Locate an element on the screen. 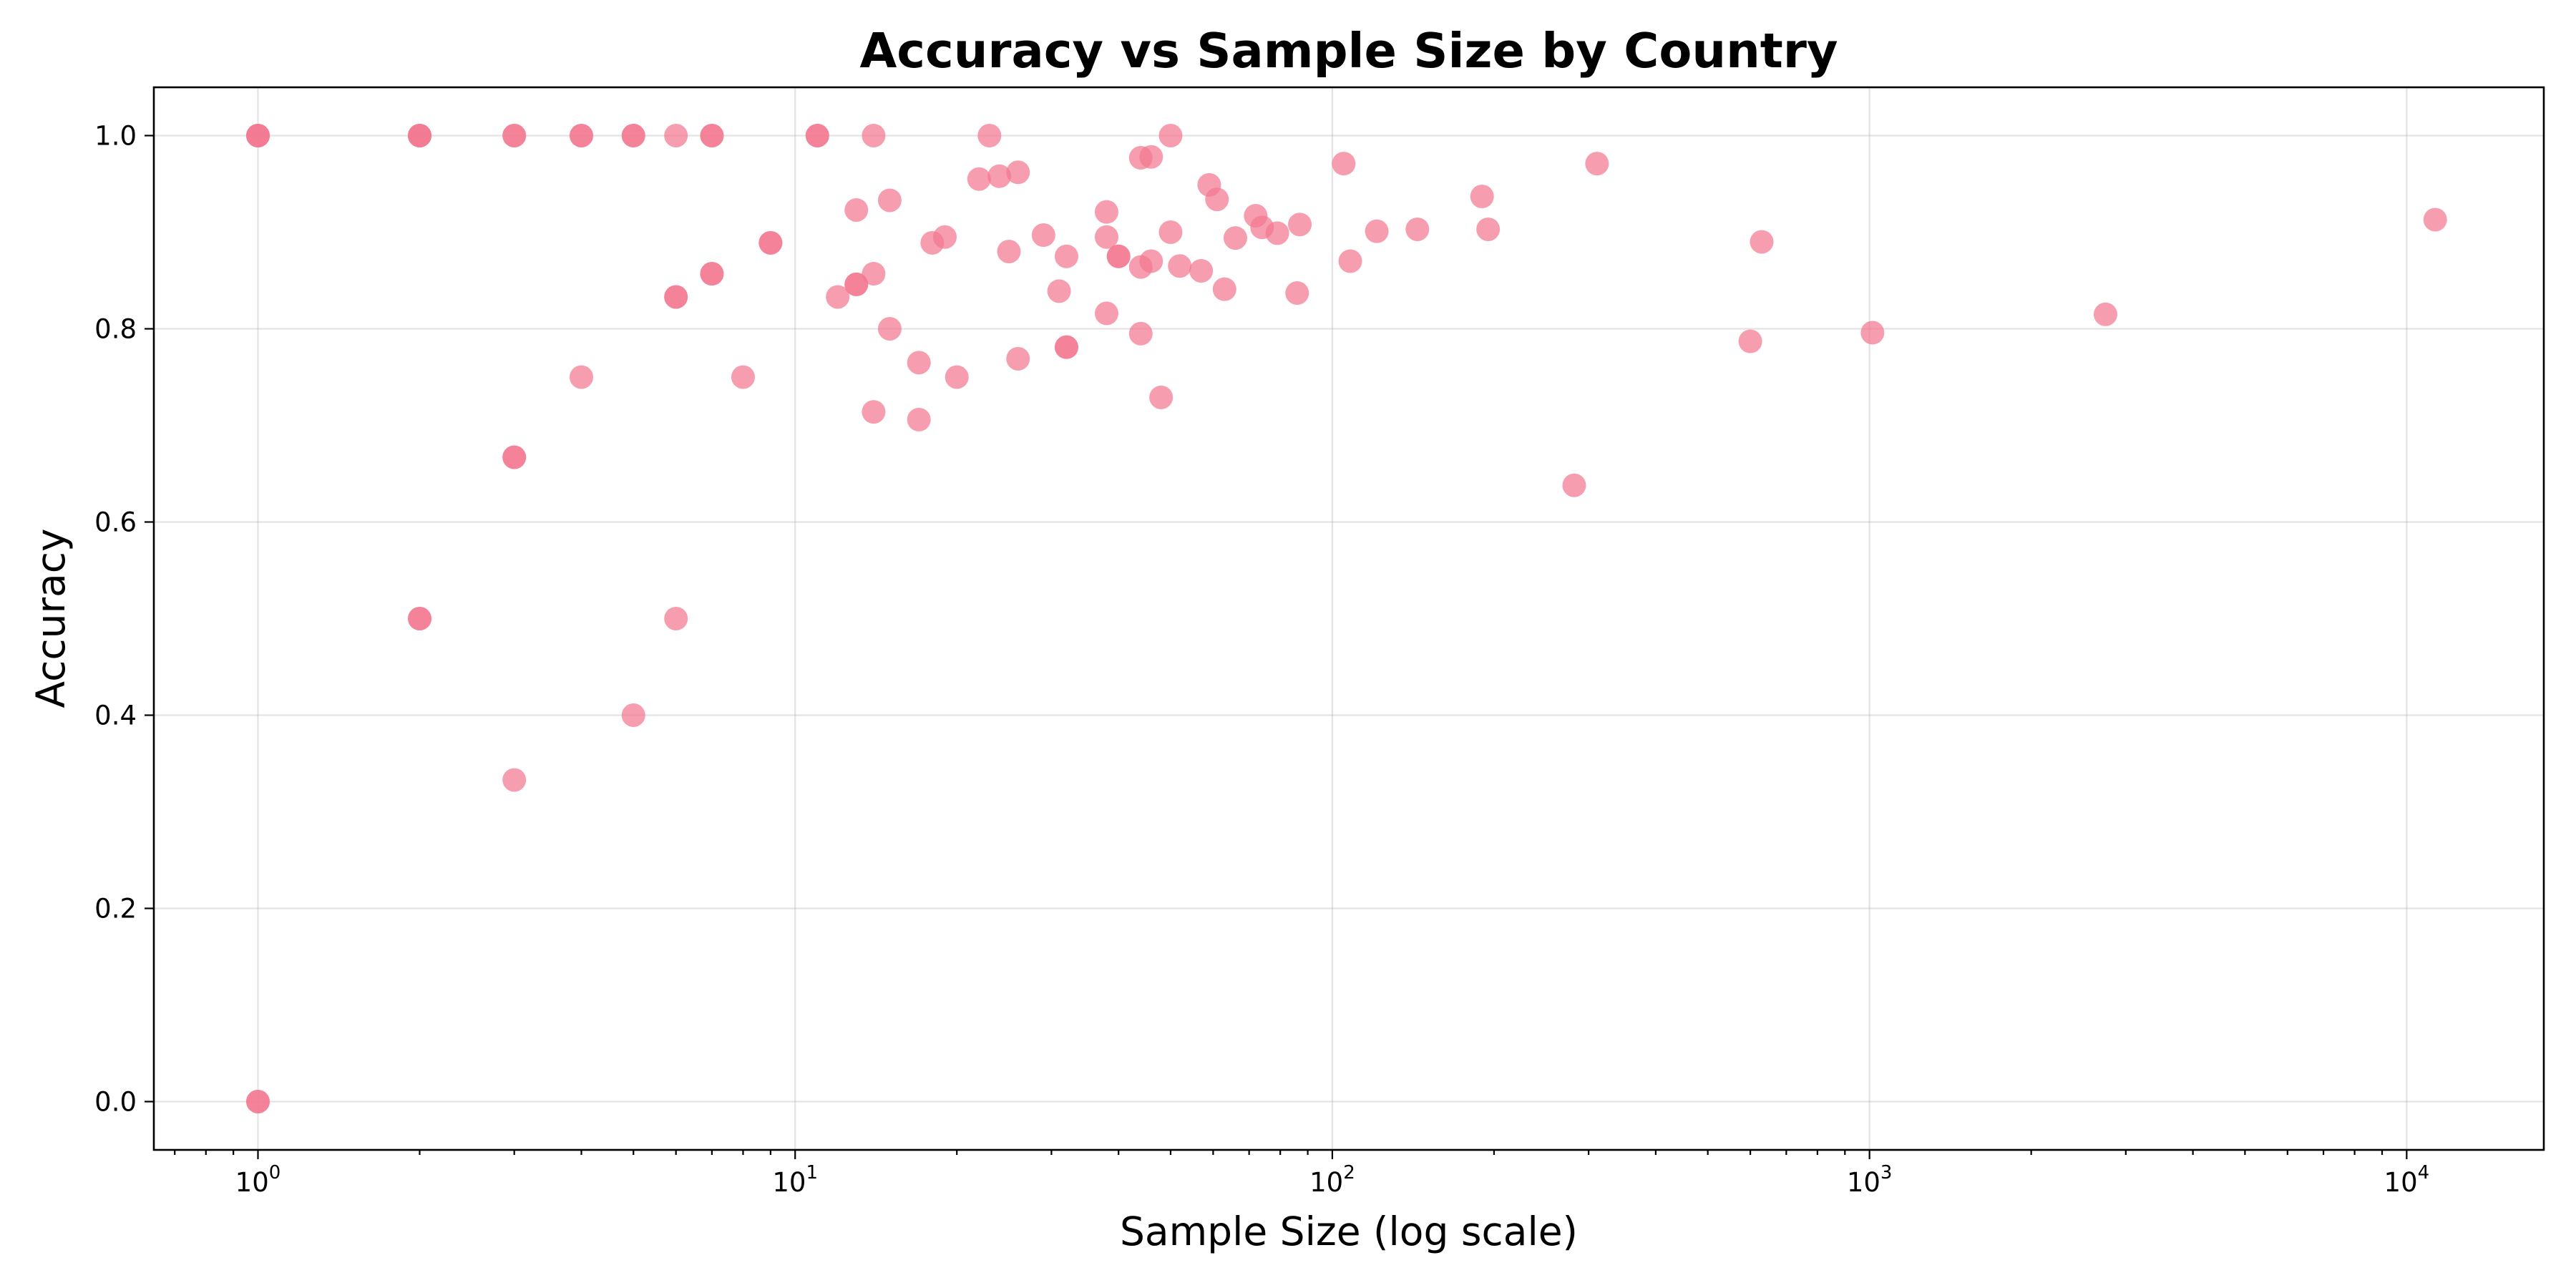  x-tick-label: 10¹ is located at coordinates (795, 1180).